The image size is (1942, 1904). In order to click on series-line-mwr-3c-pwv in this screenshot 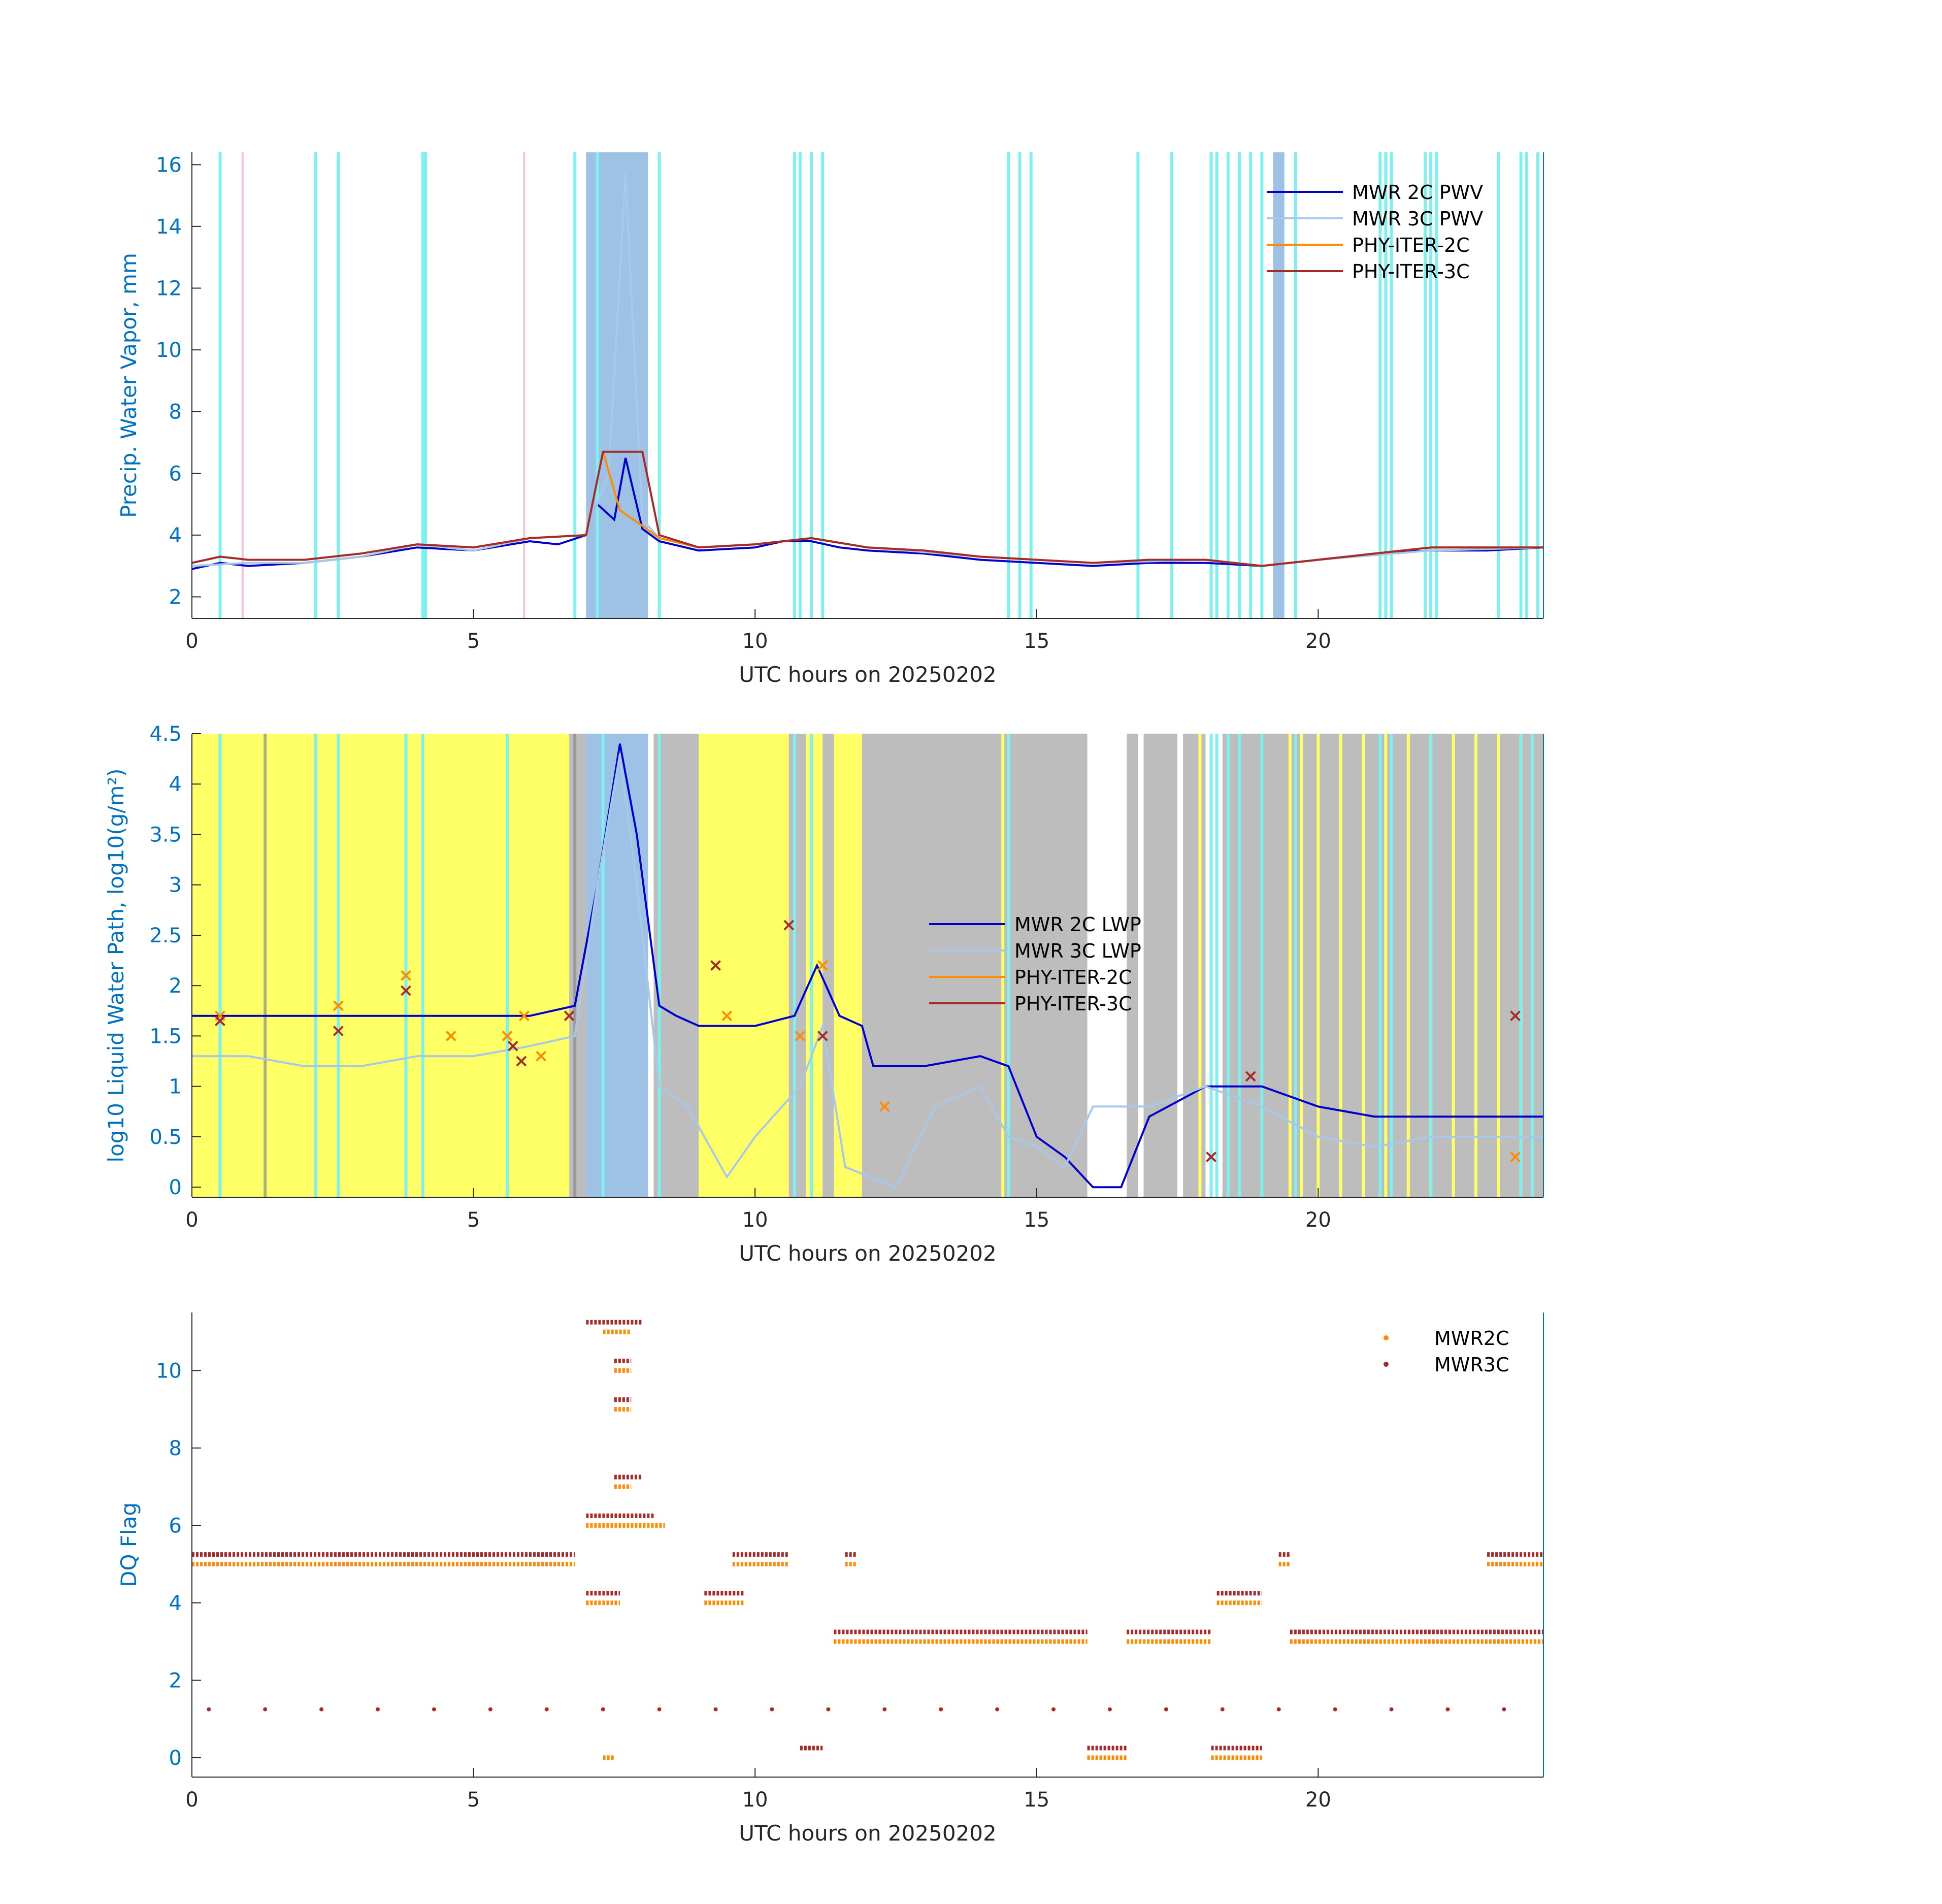, I will do `click(867, 370)`.